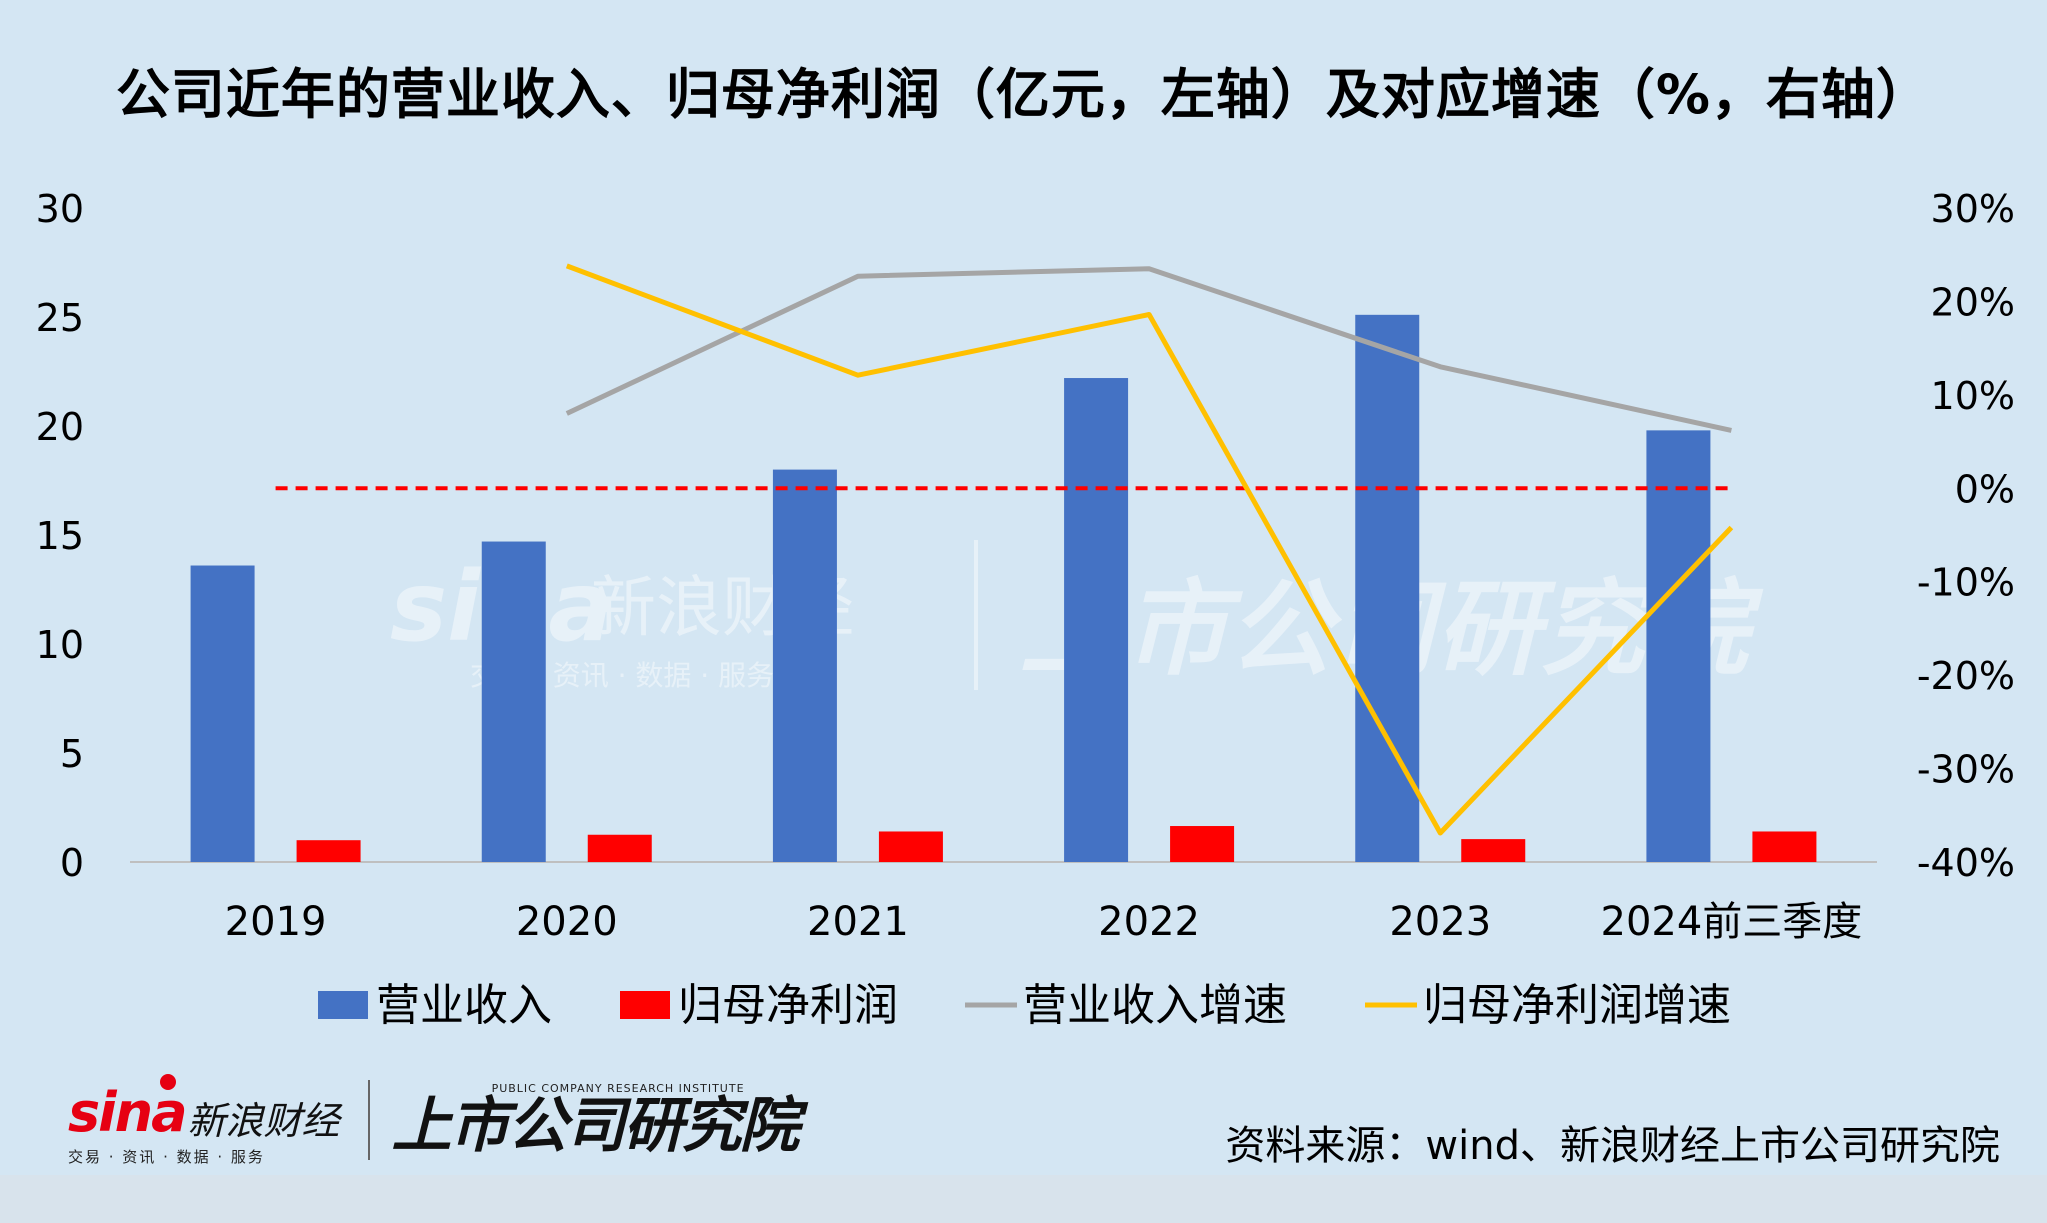 This screenshot has height=1223, width=2047. I want to click on y-right-tick-label: -20%, so click(1966, 676).